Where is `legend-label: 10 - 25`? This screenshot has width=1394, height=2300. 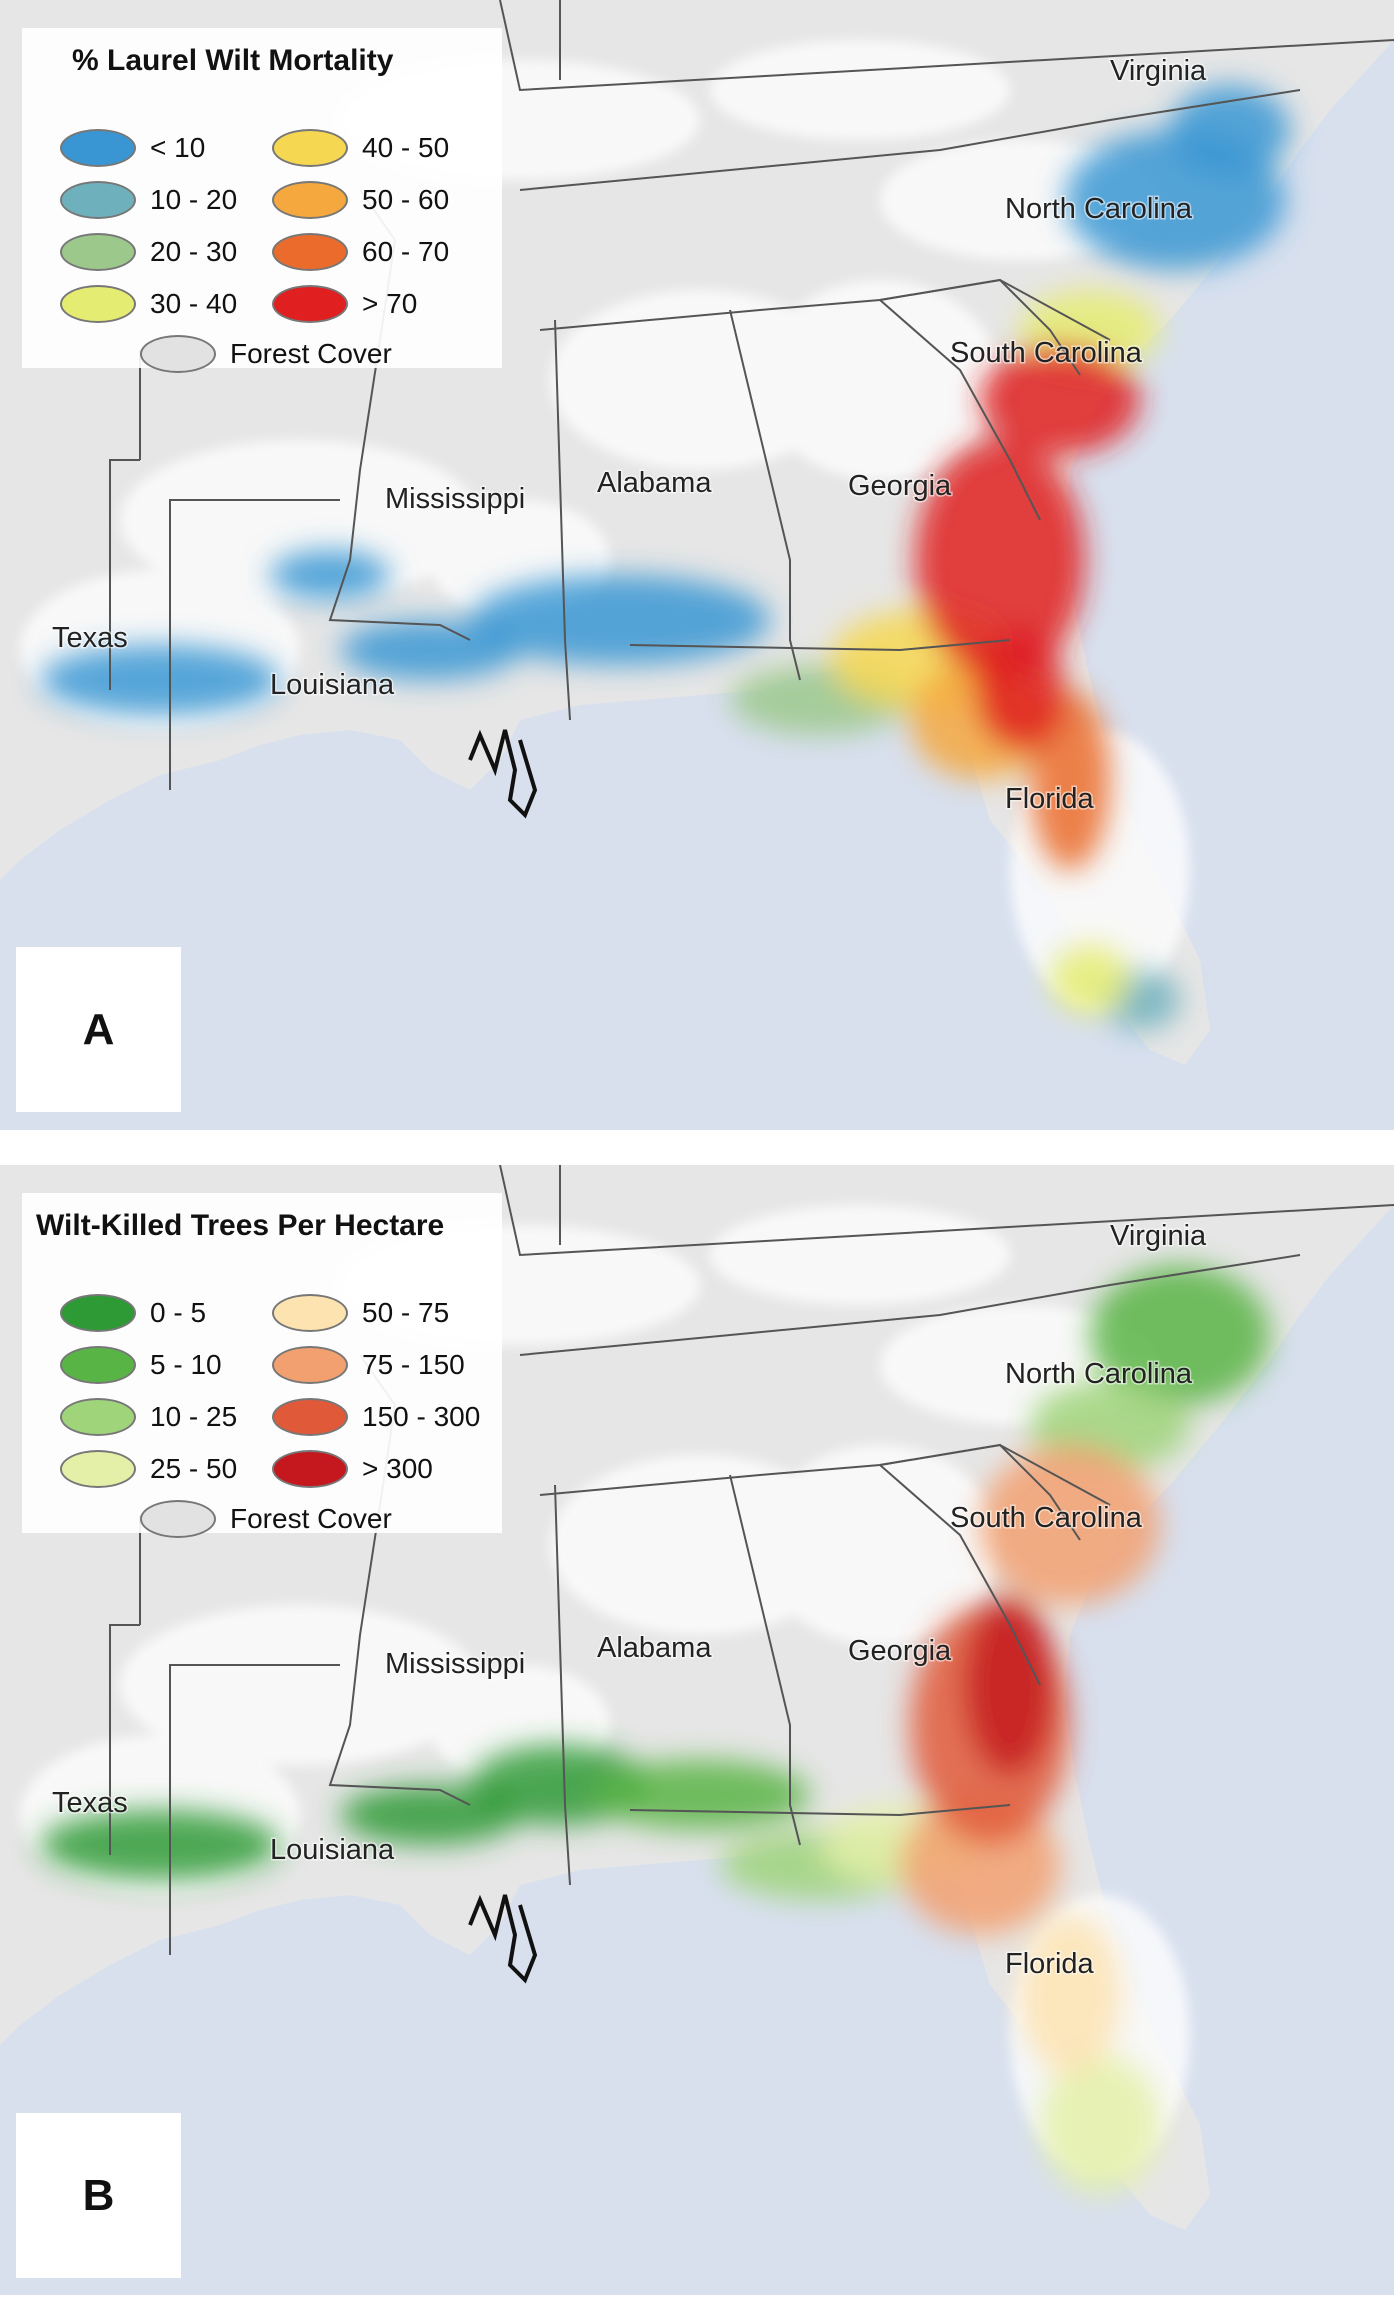
legend-label: 10 - 25 is located at coordinates (194, 1416).